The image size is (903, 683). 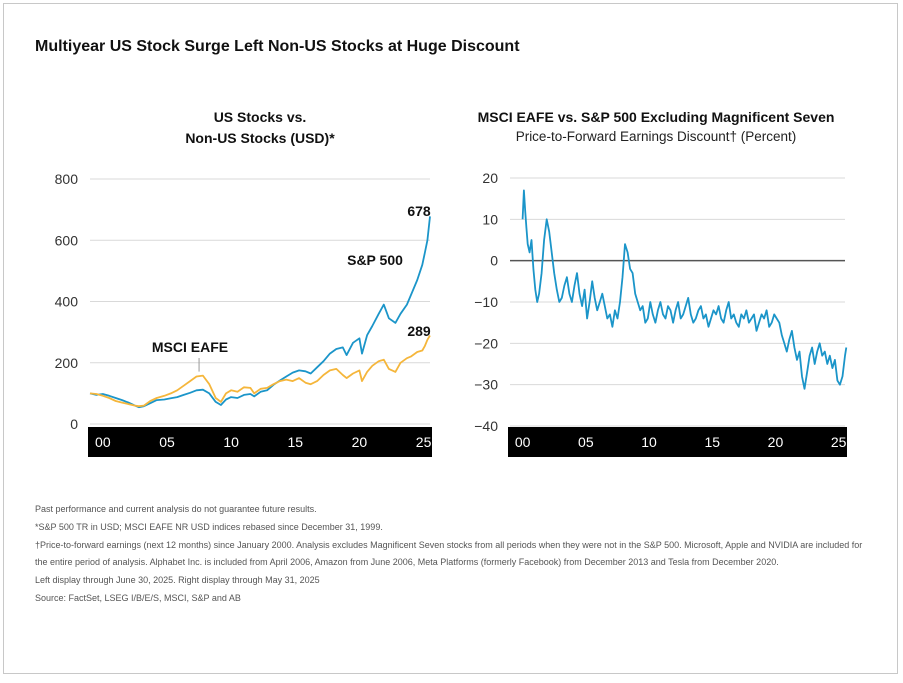 I want to click on right-chart-ytick-label: 10, so click(x=490, y=219).